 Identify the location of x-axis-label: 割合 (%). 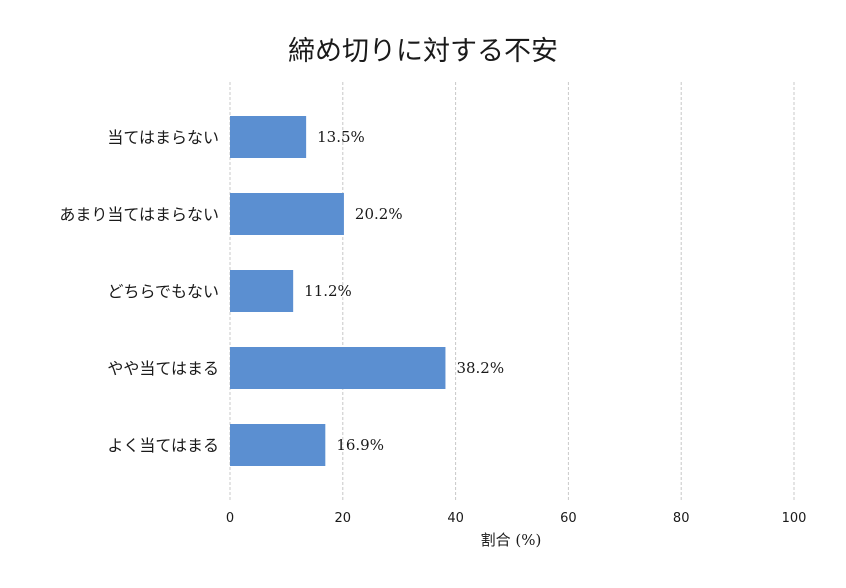
(511, 540).